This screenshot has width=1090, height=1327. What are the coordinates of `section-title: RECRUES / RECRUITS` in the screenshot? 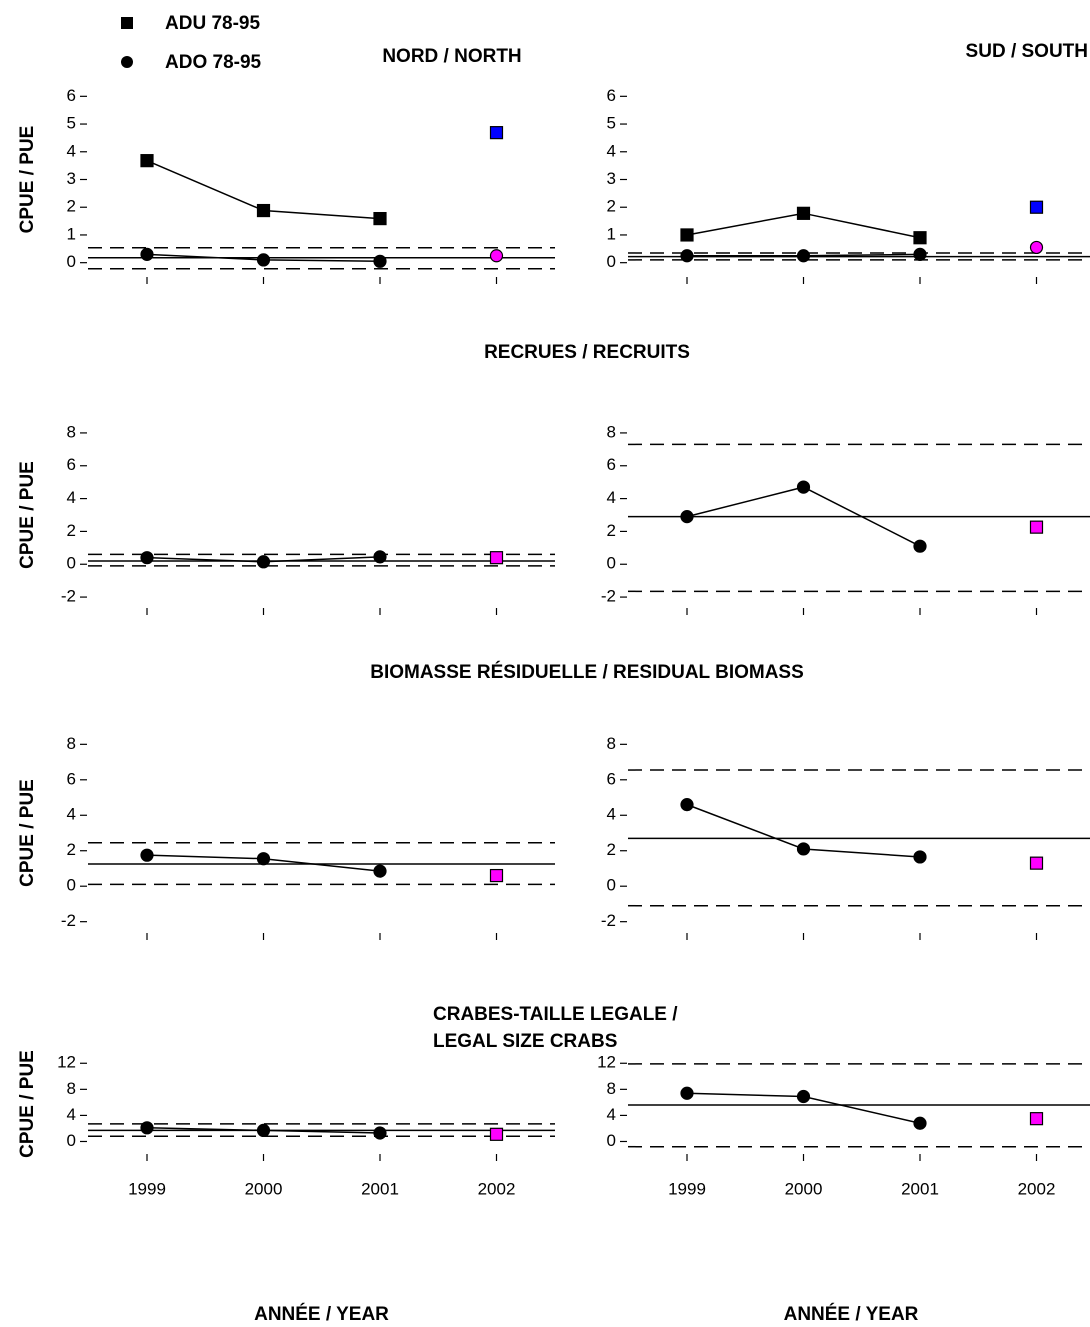 It's located at (587, 352).